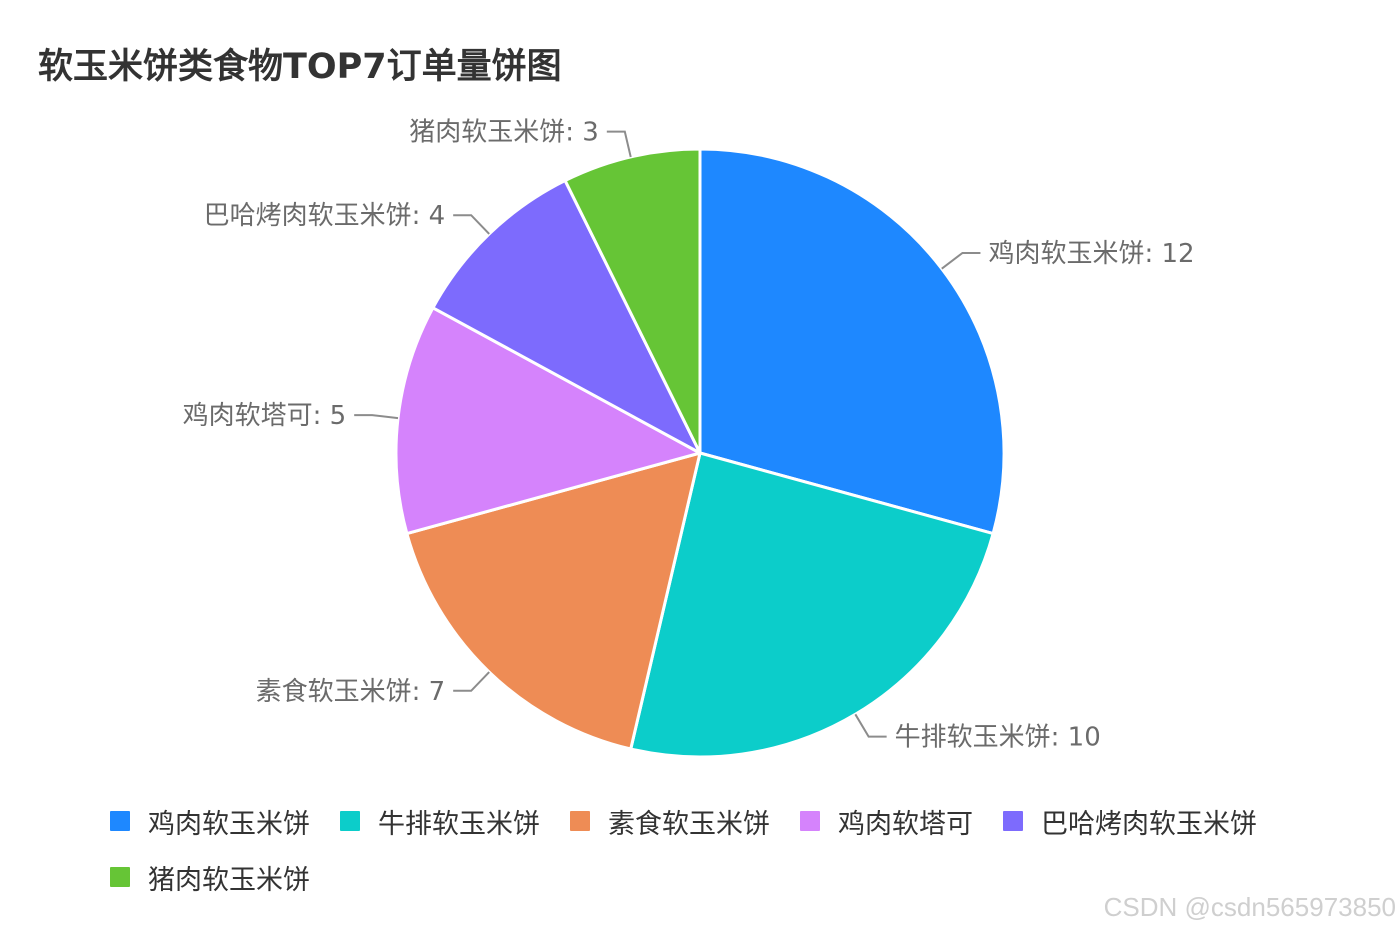 The image size is (1400, 933). I want to click on legend-label: 鸡肉软玉米饼, so click(229, 824).